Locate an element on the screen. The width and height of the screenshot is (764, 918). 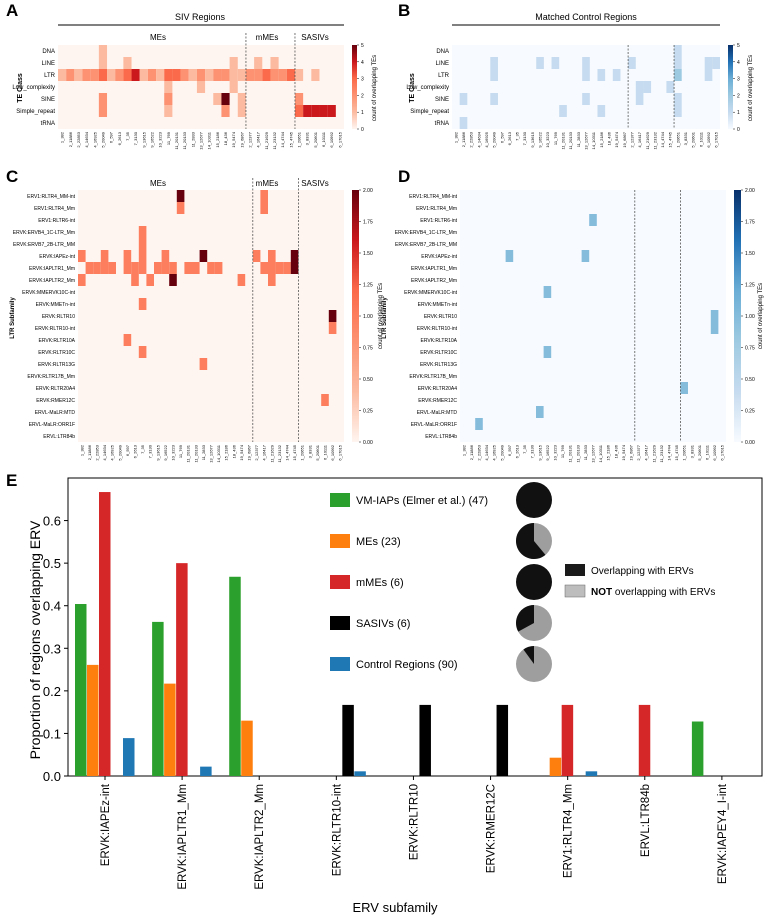
colorbar-tick-label: 2 is located at coordinates (738, 96).